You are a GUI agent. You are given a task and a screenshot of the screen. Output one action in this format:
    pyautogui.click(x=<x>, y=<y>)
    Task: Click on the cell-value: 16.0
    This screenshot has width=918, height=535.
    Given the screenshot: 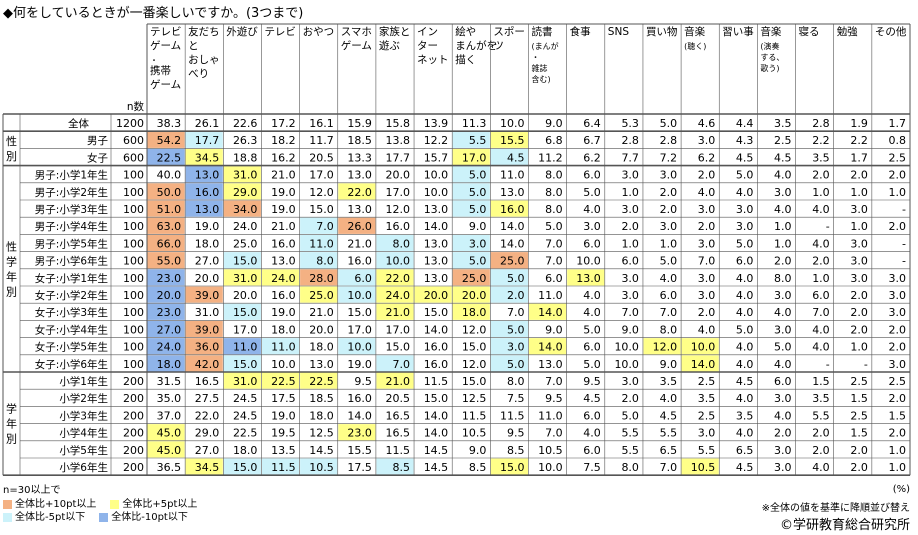 What is the action you would take?
    pyautogui.click(x=207, y=192)
    